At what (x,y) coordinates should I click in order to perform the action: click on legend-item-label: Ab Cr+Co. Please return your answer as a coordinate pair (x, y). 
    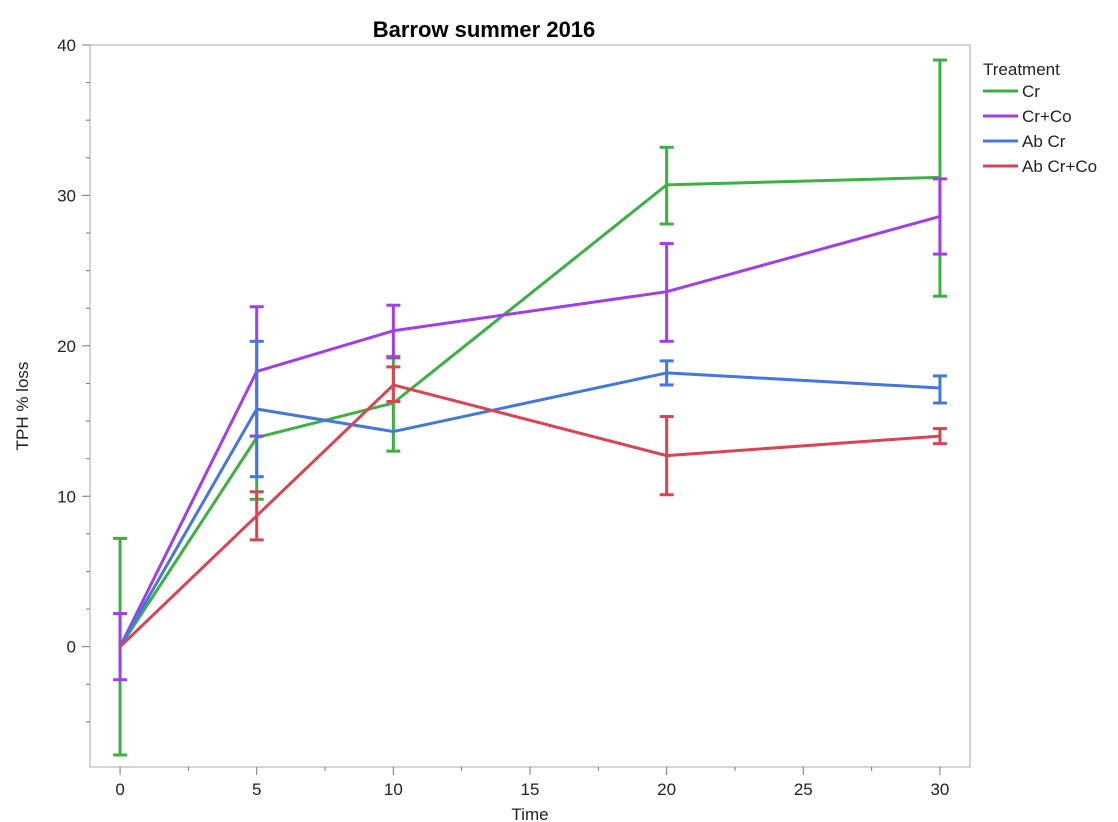
    Looking at the image, I should click on (1059, 166).